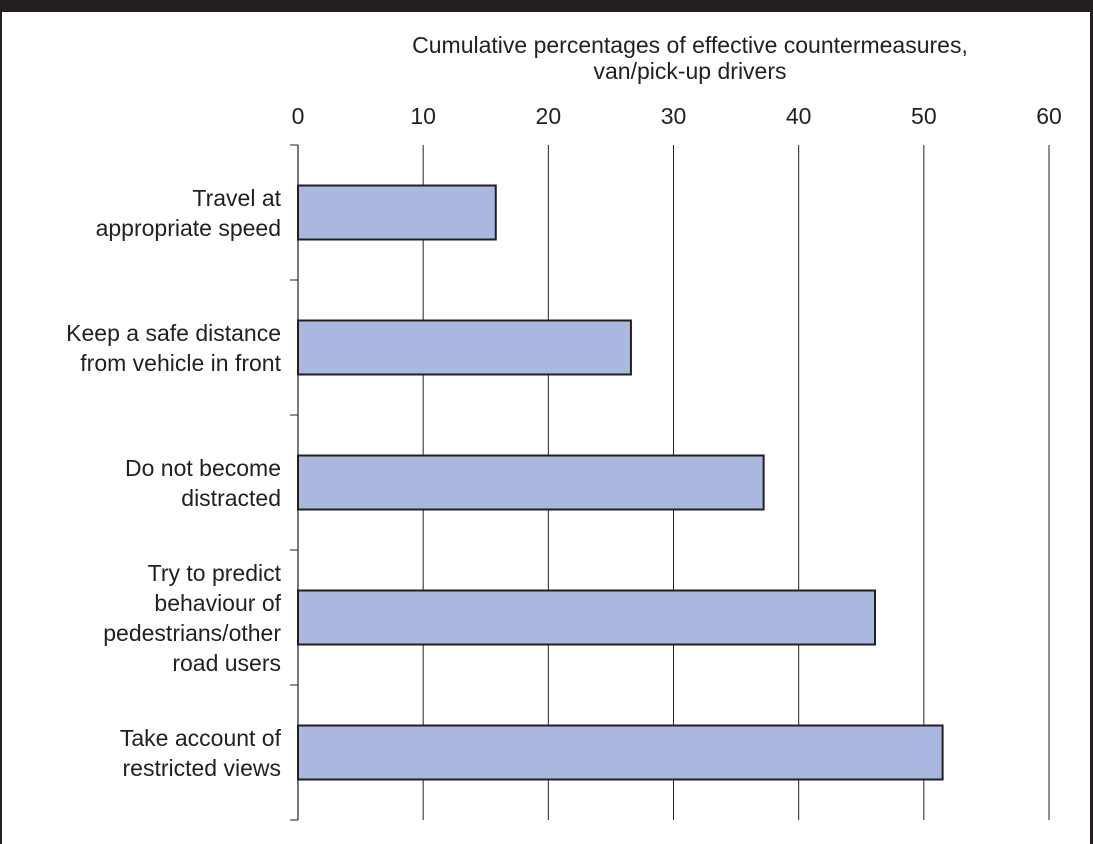 The height and width of the screenshot is (844, 1093). What do you see at coordinates (226, 662) in the screenshot?
I see `category-label-line: road users` at bounding box center [226, 662].